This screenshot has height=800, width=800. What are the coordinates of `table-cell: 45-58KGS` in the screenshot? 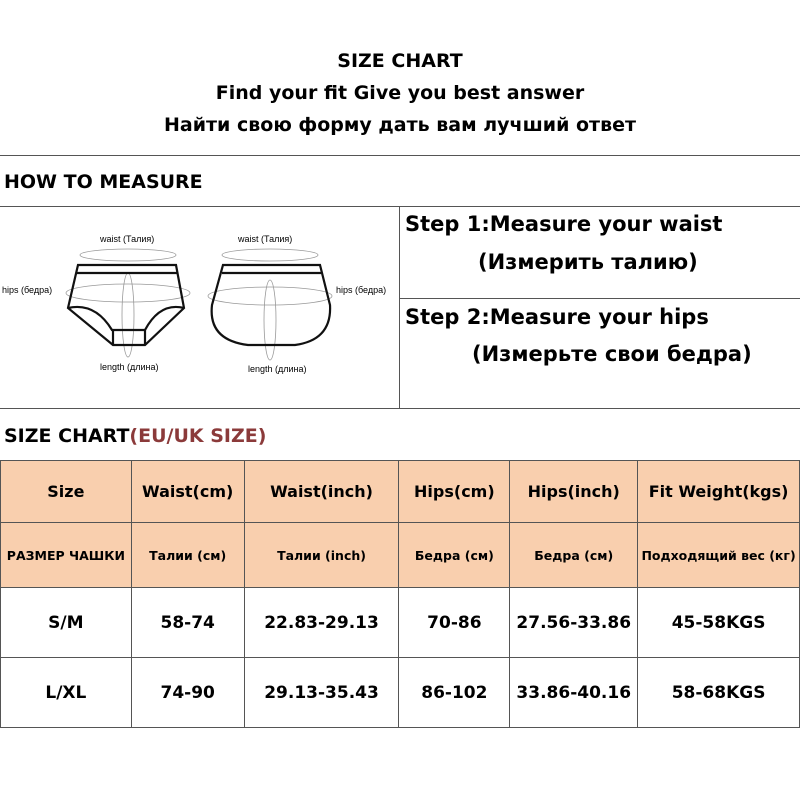 It's located at (718, 622).